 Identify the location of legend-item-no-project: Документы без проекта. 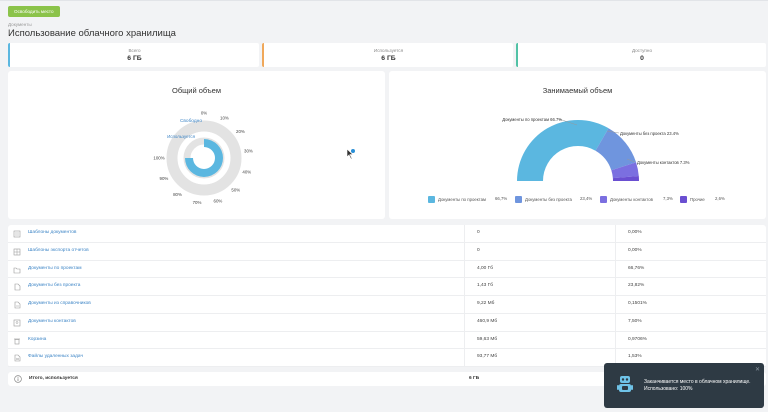
(543, 200).